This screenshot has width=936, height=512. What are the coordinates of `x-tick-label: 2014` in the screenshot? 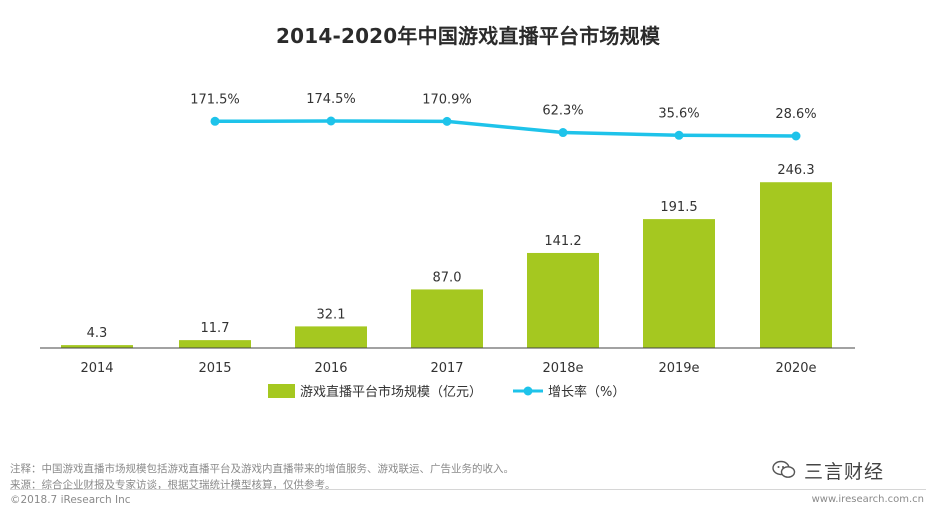 It's located at (96, 368).